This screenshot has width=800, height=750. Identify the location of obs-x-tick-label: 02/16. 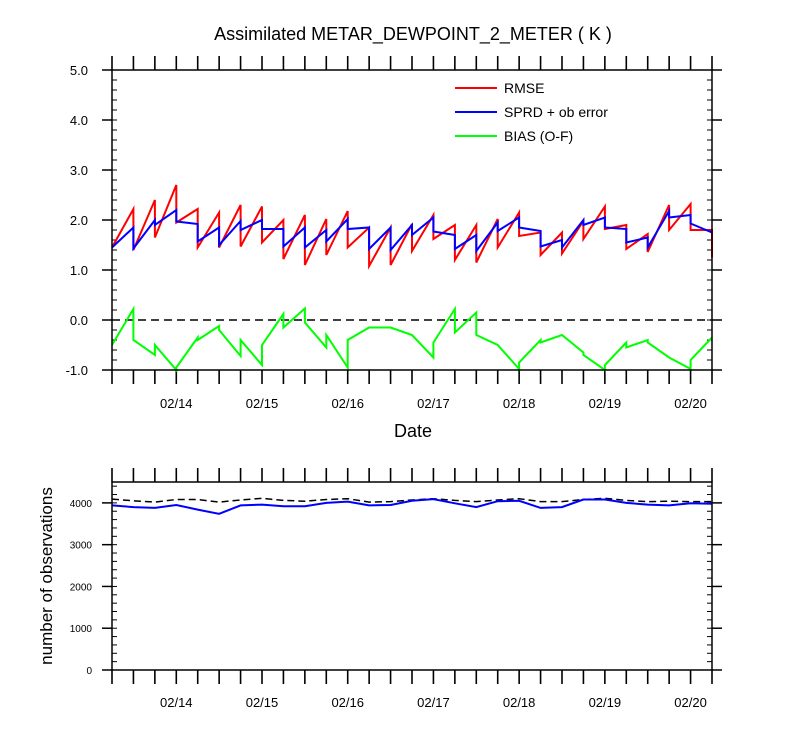
(347, 702).